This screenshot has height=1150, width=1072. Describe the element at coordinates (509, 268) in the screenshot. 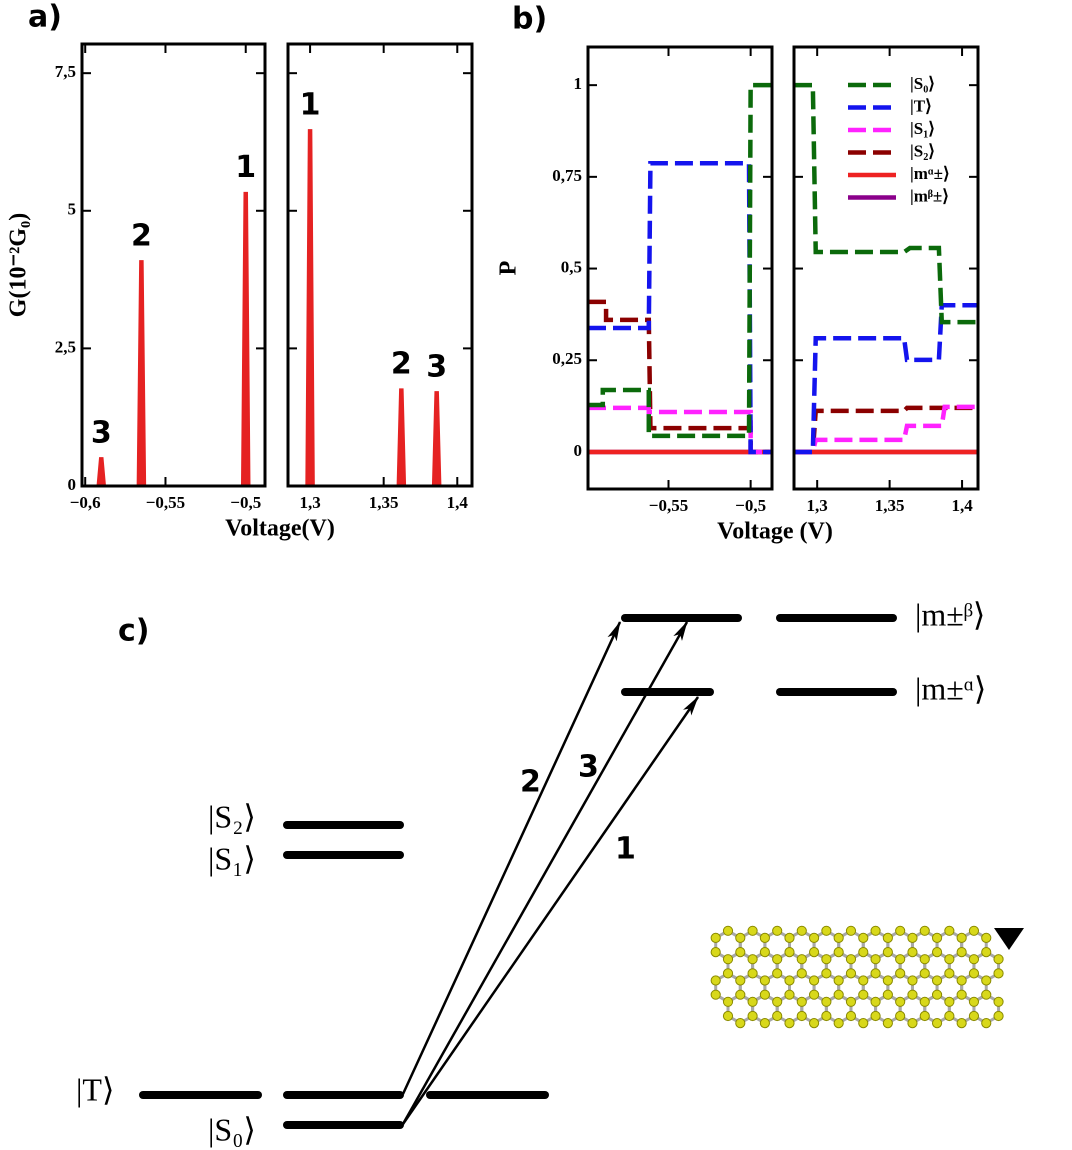

I see `y-axis-label: P` at that location.